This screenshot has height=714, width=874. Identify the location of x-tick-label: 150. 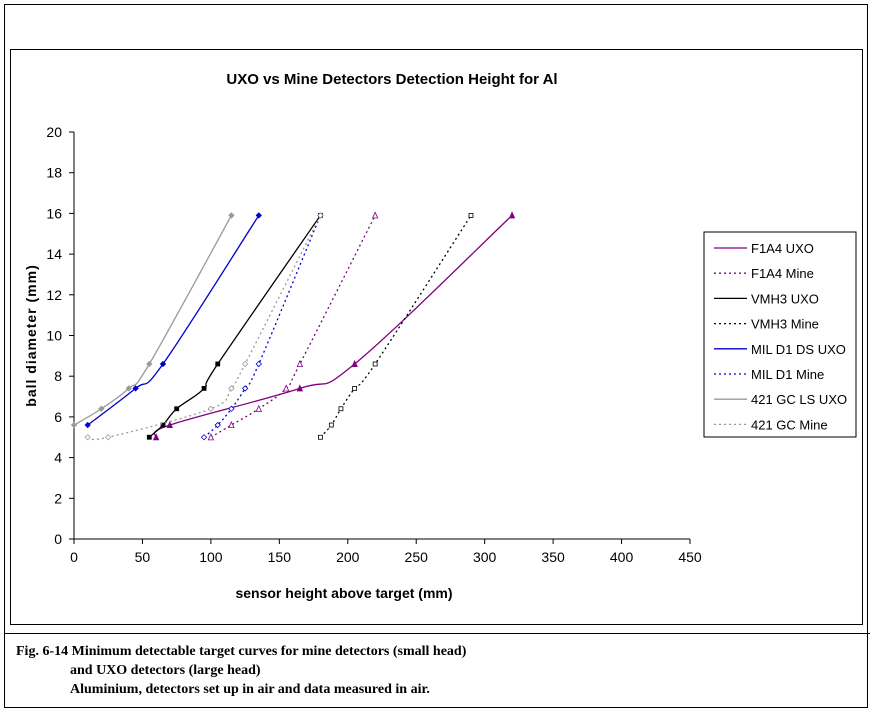
(280, 557).